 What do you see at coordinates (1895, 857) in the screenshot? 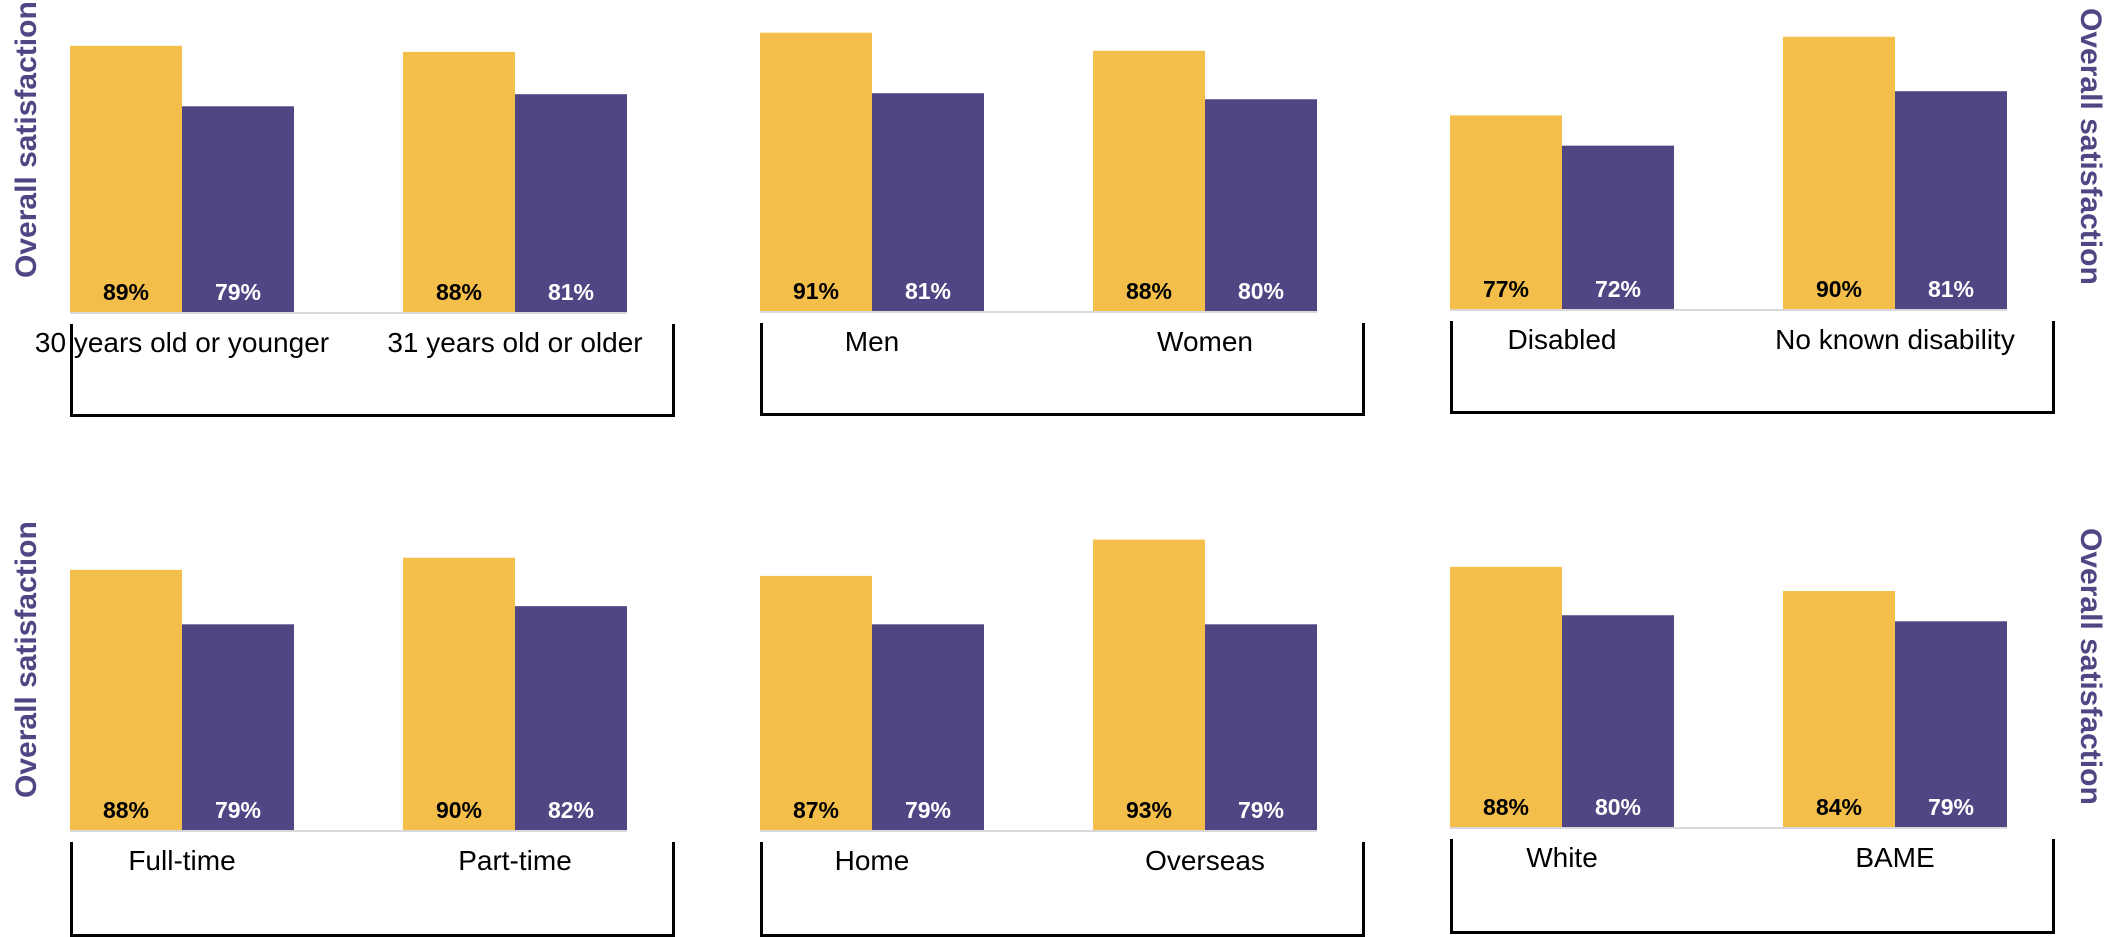
I see `category-label: BAME` at bounding box center [1895, 857].